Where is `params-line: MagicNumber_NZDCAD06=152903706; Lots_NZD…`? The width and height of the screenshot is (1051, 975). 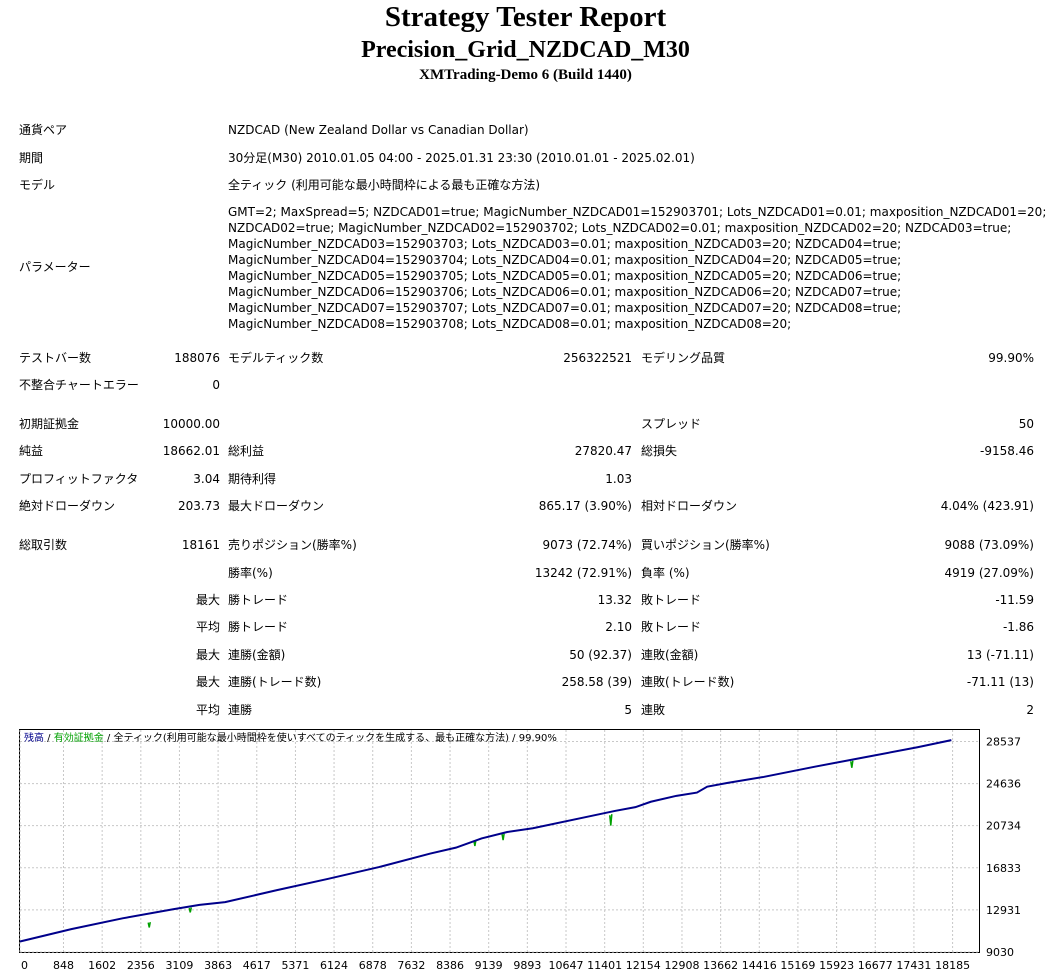
params-line: MagicNumber_NZDCAD06=152903706; Lots_NZD… is located at coordinates (565, 292).